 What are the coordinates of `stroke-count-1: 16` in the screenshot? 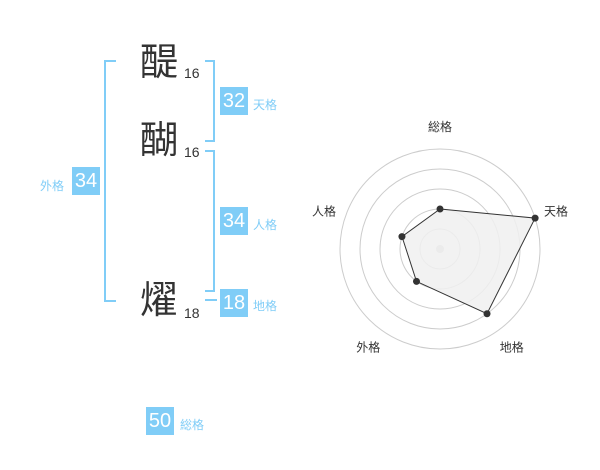 It's located at (192, 73).